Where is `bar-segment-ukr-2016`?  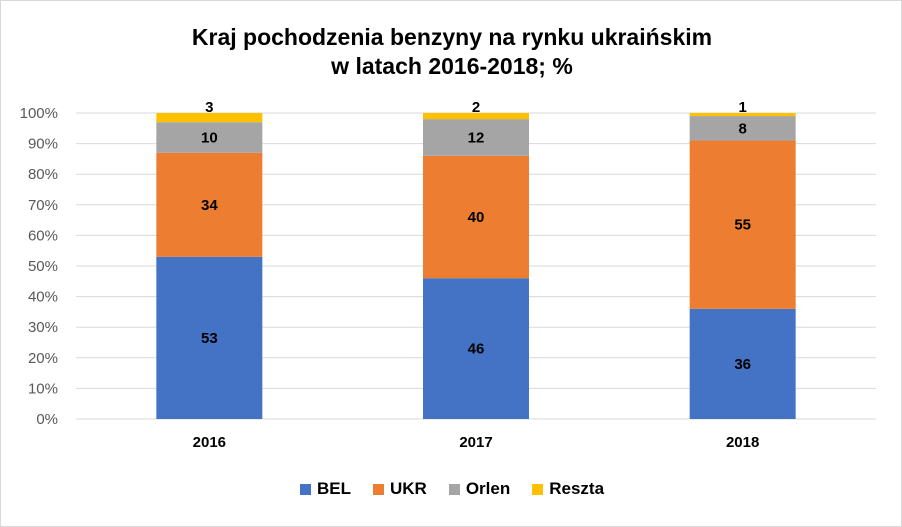
bar-segment-ukr-2016 is located at coordinates (209, 204).